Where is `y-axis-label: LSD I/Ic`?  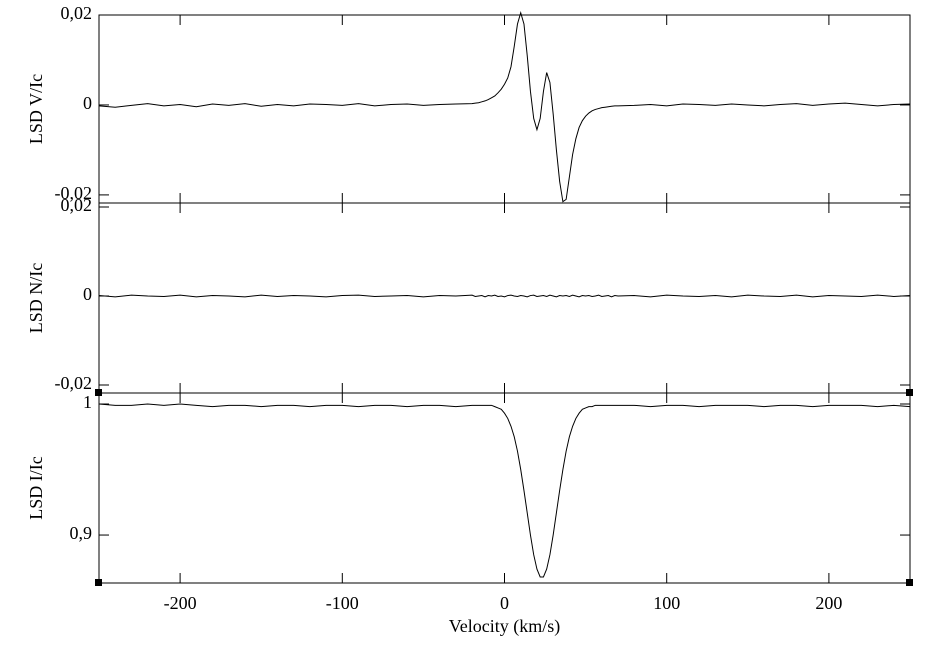 y-axis-label: LSD I/Ic is located at coordinates (36, 487).